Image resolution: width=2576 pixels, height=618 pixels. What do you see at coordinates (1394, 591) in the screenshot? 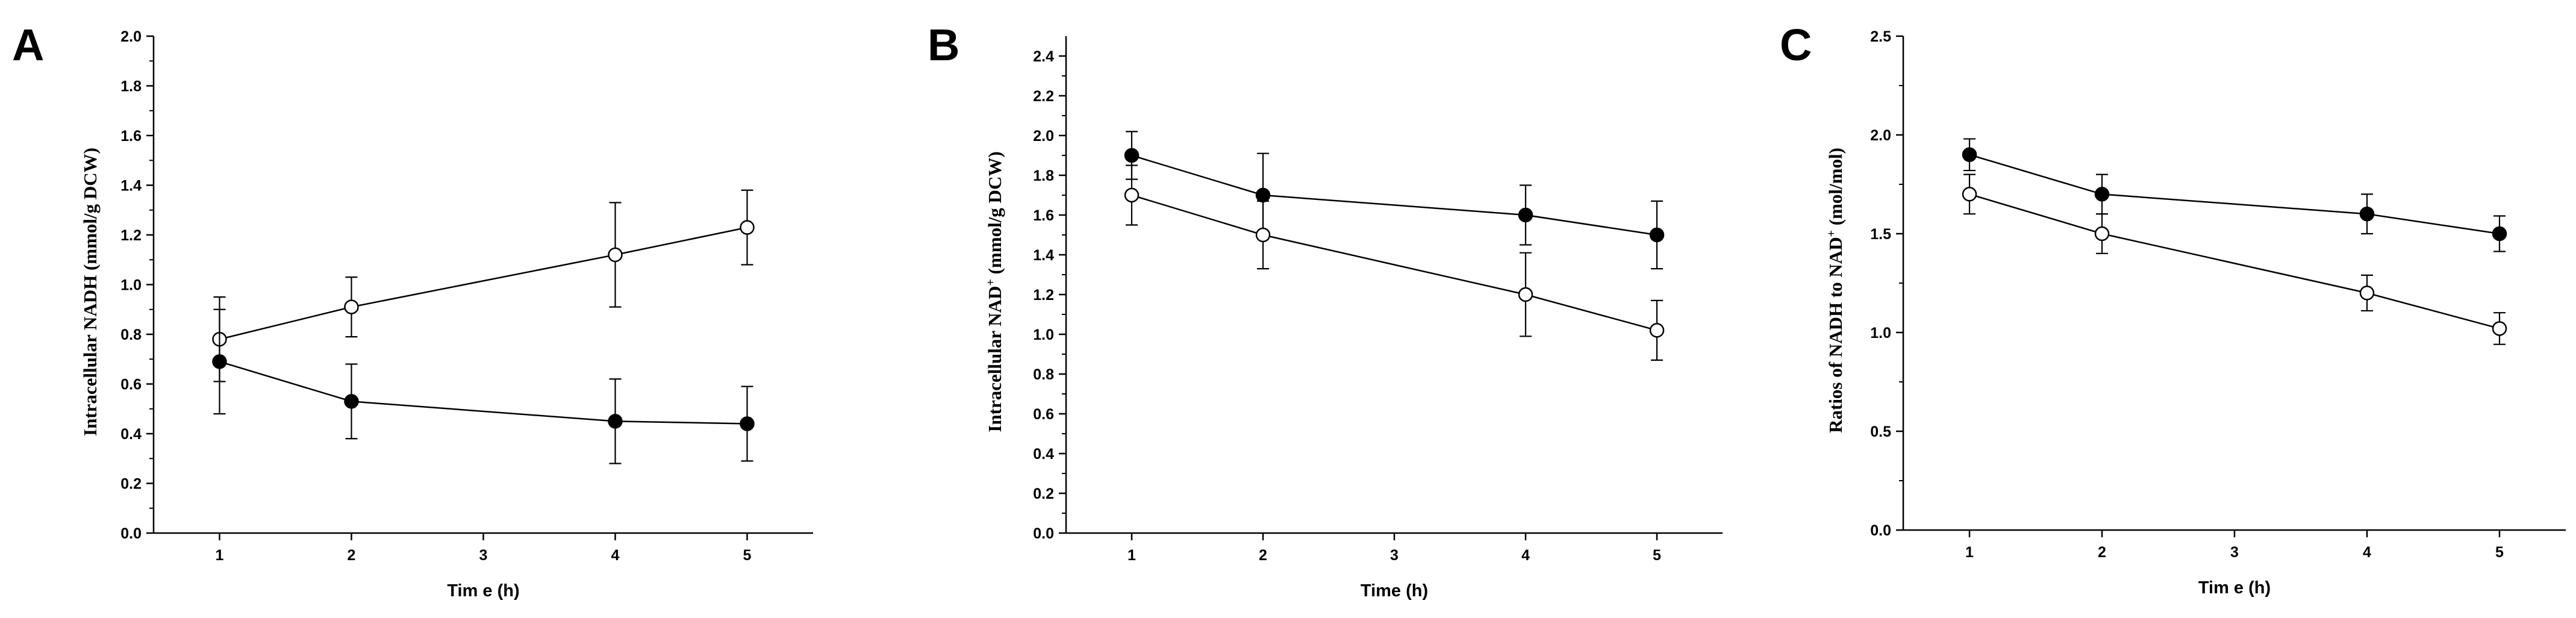
I see `x-axis-title: Time (h)` at bounding box center [1394, 591].